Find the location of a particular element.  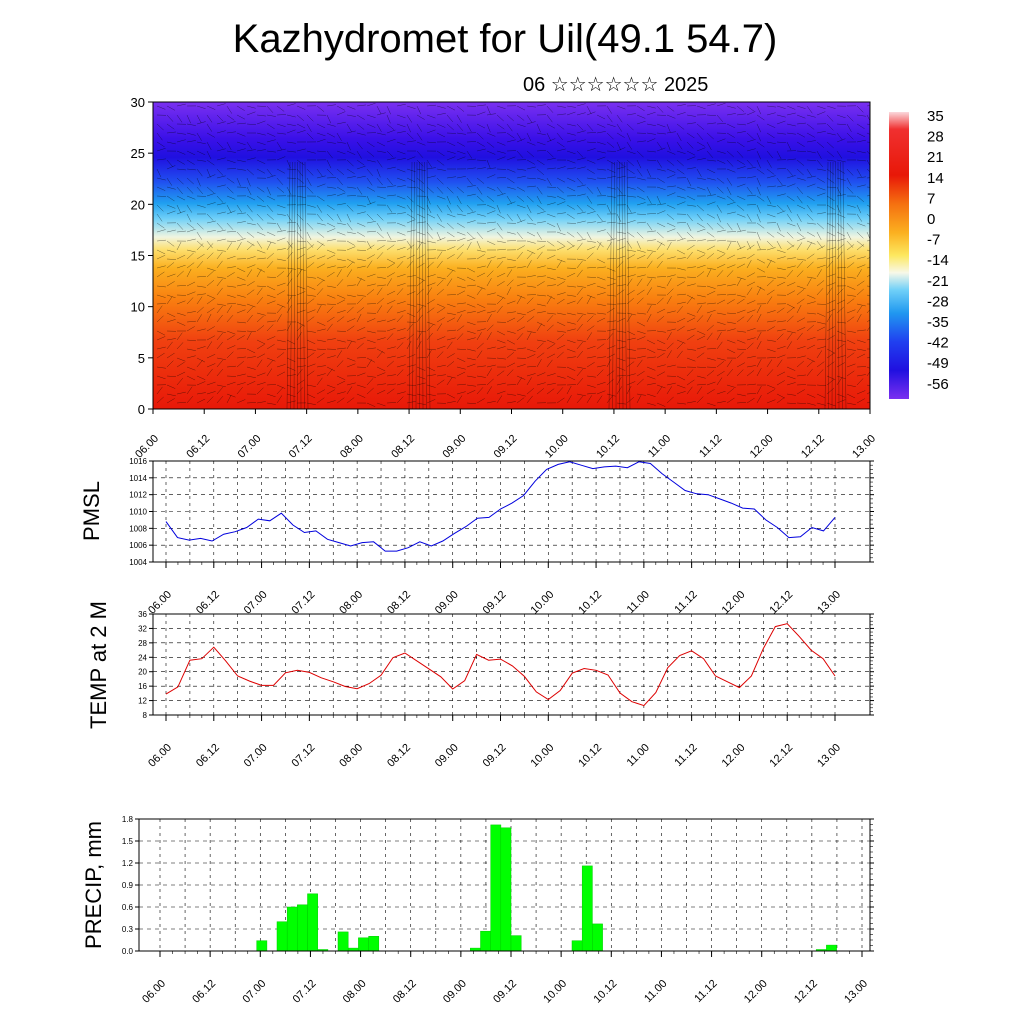

x-tick-label: 11.12 is located at coordinates (685, 755).